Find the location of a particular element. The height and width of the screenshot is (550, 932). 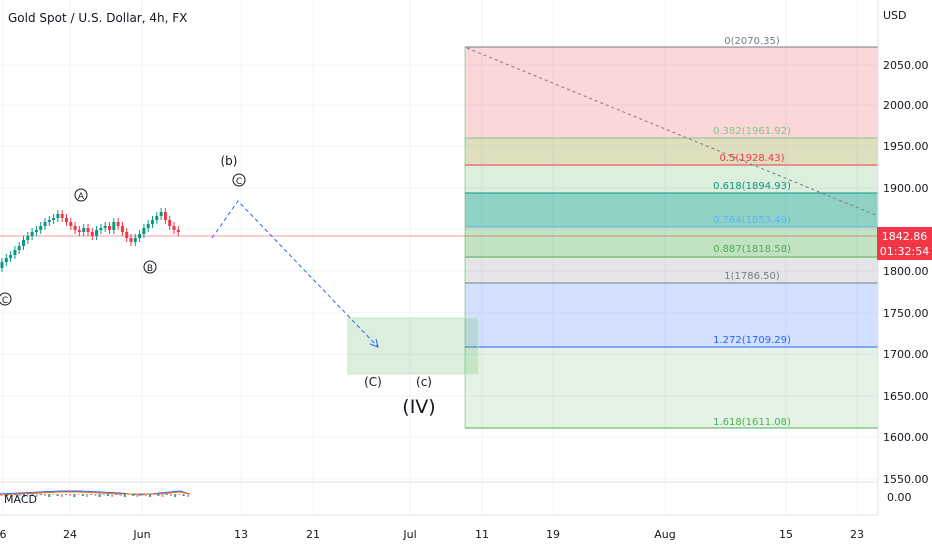

bar-countdown: 01:32:54 is located at coordinates (904, 251).